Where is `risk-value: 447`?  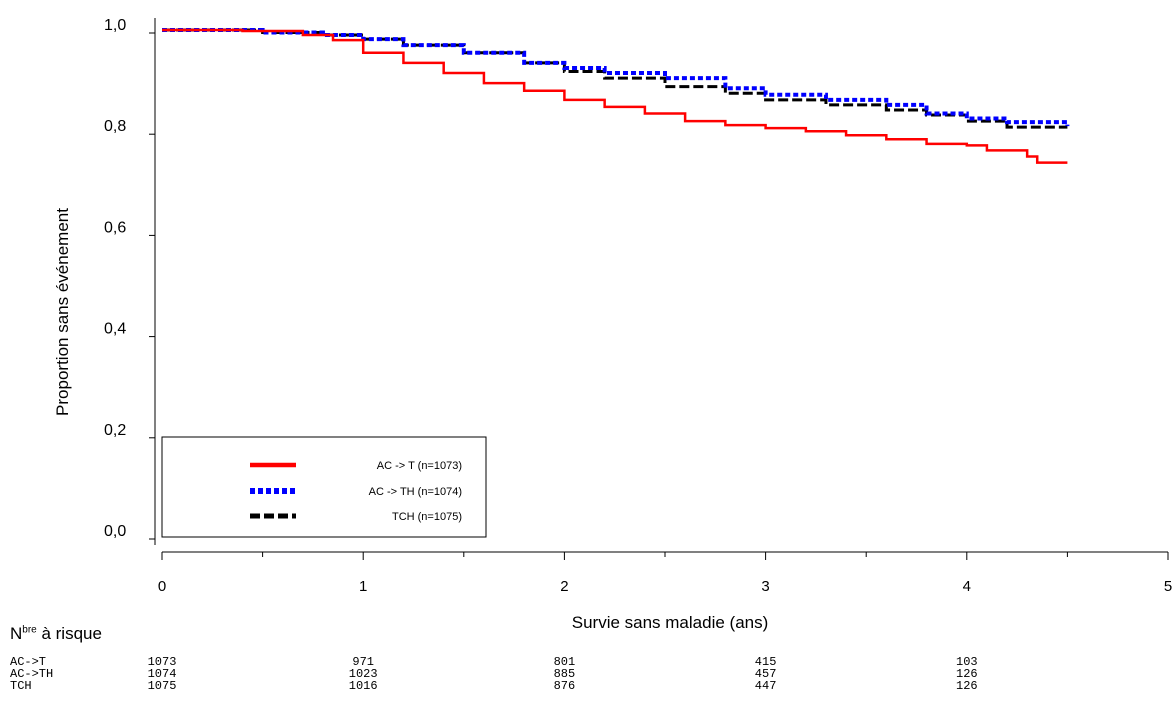 risk-value: 447 is located at coordinates (765, 686).